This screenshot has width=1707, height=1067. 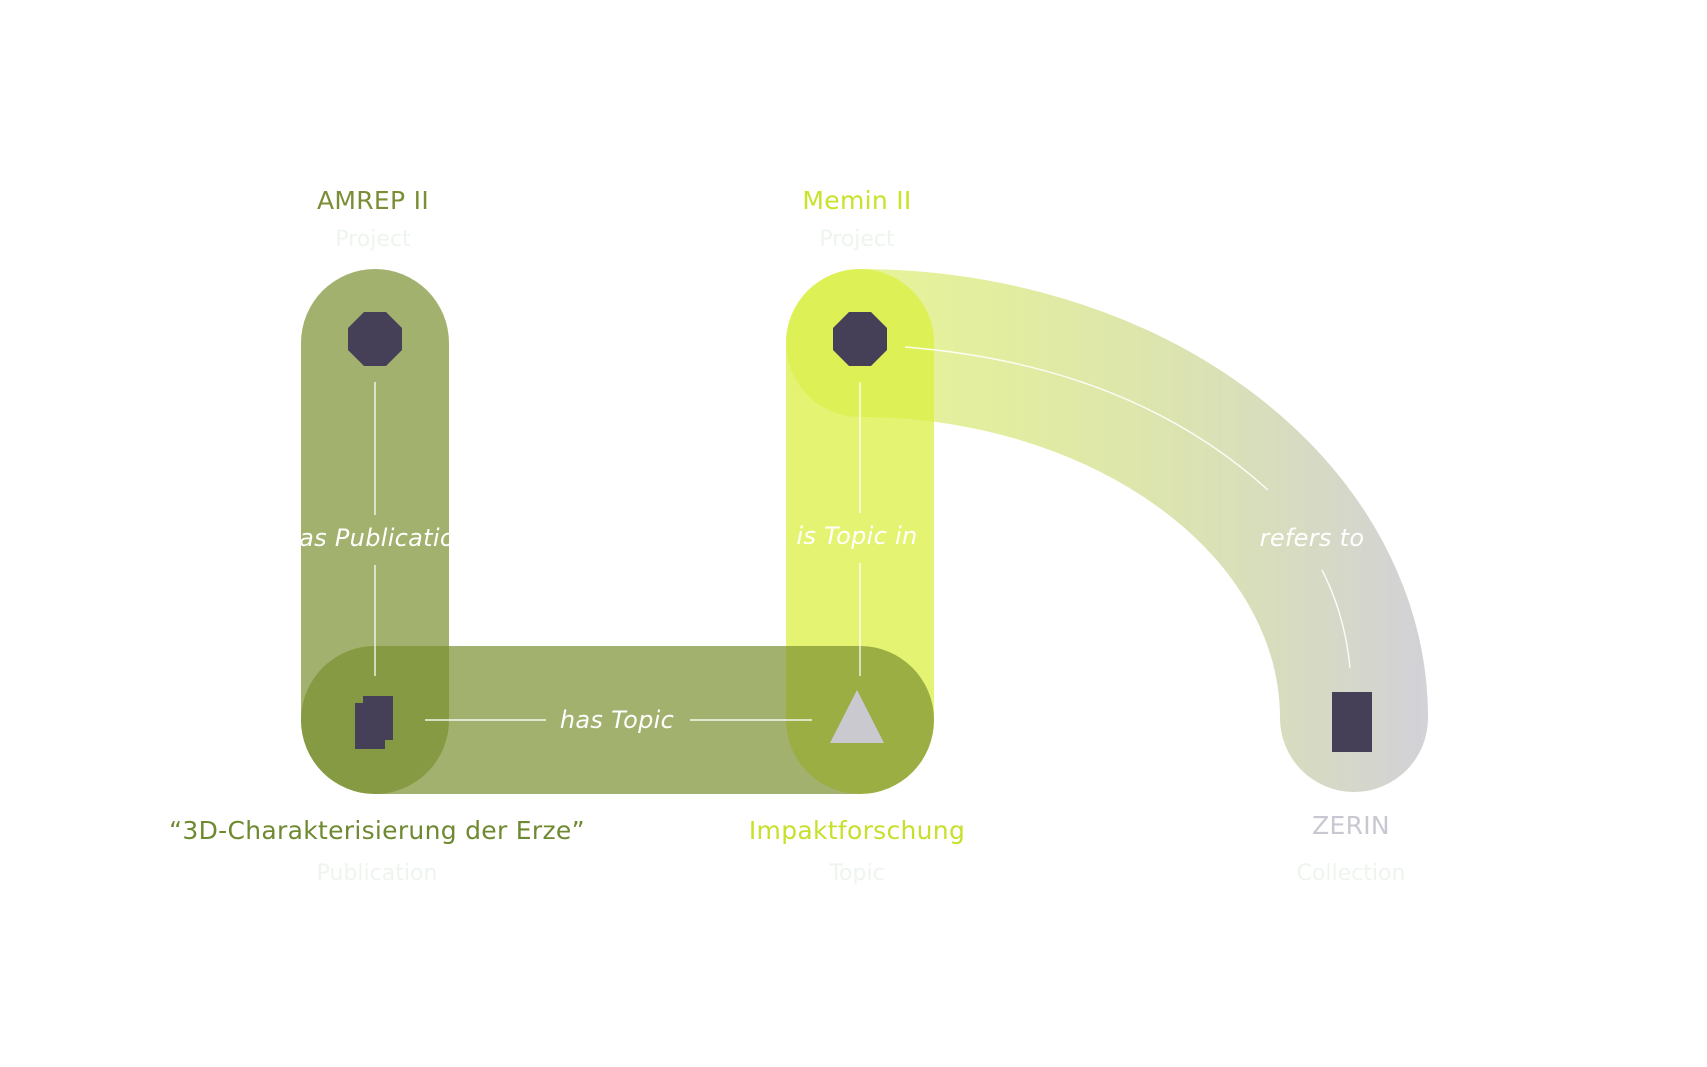 What do you see at coordinates (373, 200) in the screenshot?
I see `node-title-amrep: AMREP II` at bounding box center [373, 200].